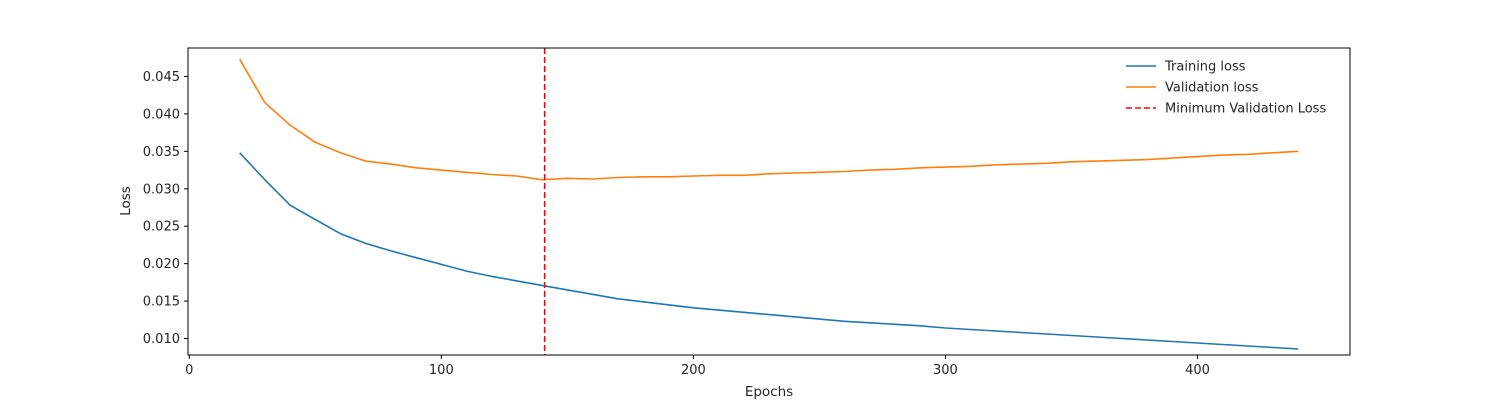 The image size is (1500, 400). I want to click on y-tick-label: 0.020, so click(161, 264).